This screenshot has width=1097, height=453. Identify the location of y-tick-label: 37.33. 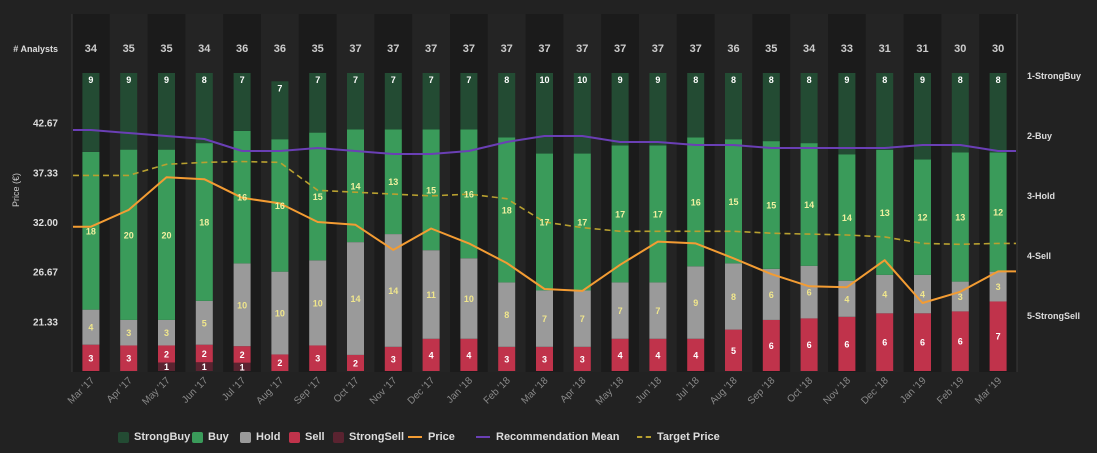
(45, 173).